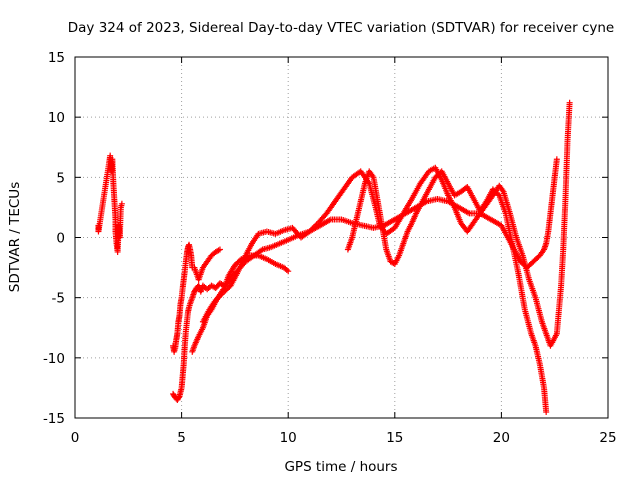 This screenshot has width=640, height=480. I want to click on x-axis-label: GPS time / hours, so click(340, 467).